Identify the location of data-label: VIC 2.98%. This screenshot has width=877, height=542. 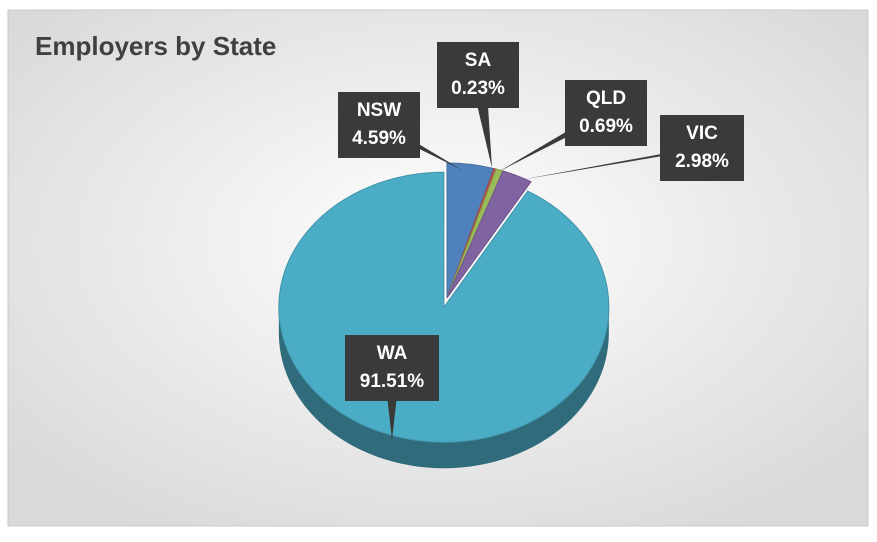
(632, 148).